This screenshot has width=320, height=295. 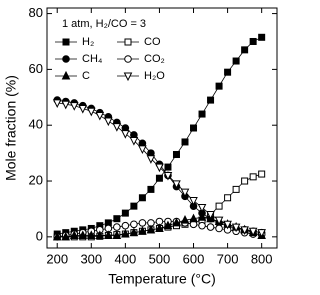 I want to click on legend-label: CO₂, so click(x=154, y=59).